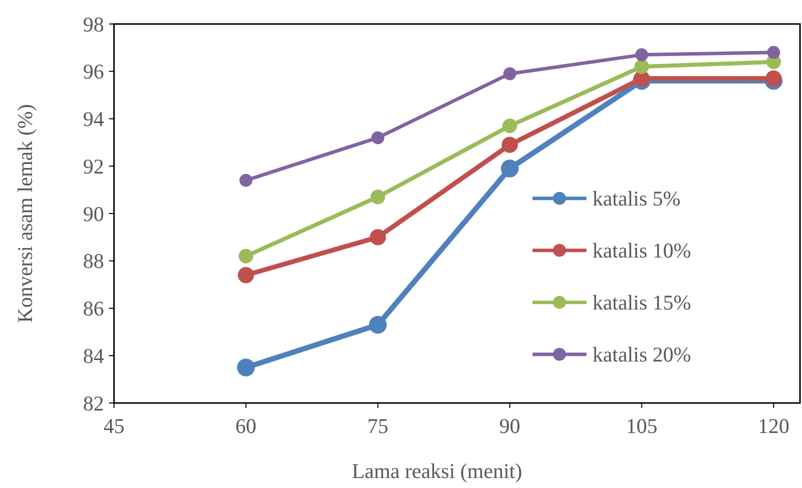  Describe the element at coordinates (93, 261) in the screenshot. I see `y-tick-label: 88` at that location.